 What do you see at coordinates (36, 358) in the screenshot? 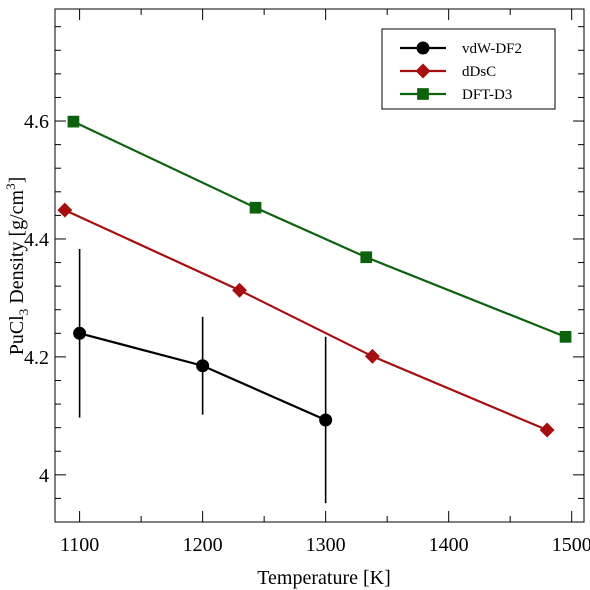
I see `y-tick-label: 4.2` at bounding box center [36, 358].